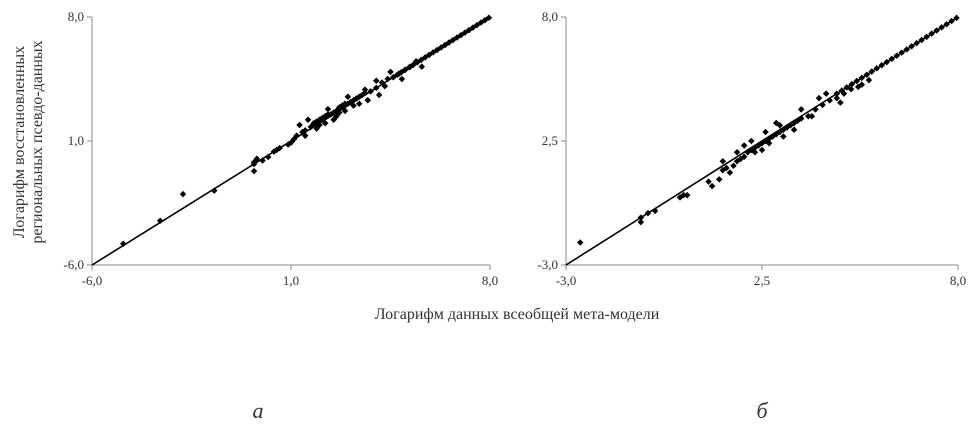 Image resolution: width=975 pixels, height=428 pixels. I want to click on panel-b-letter: б, so click(762, 410).